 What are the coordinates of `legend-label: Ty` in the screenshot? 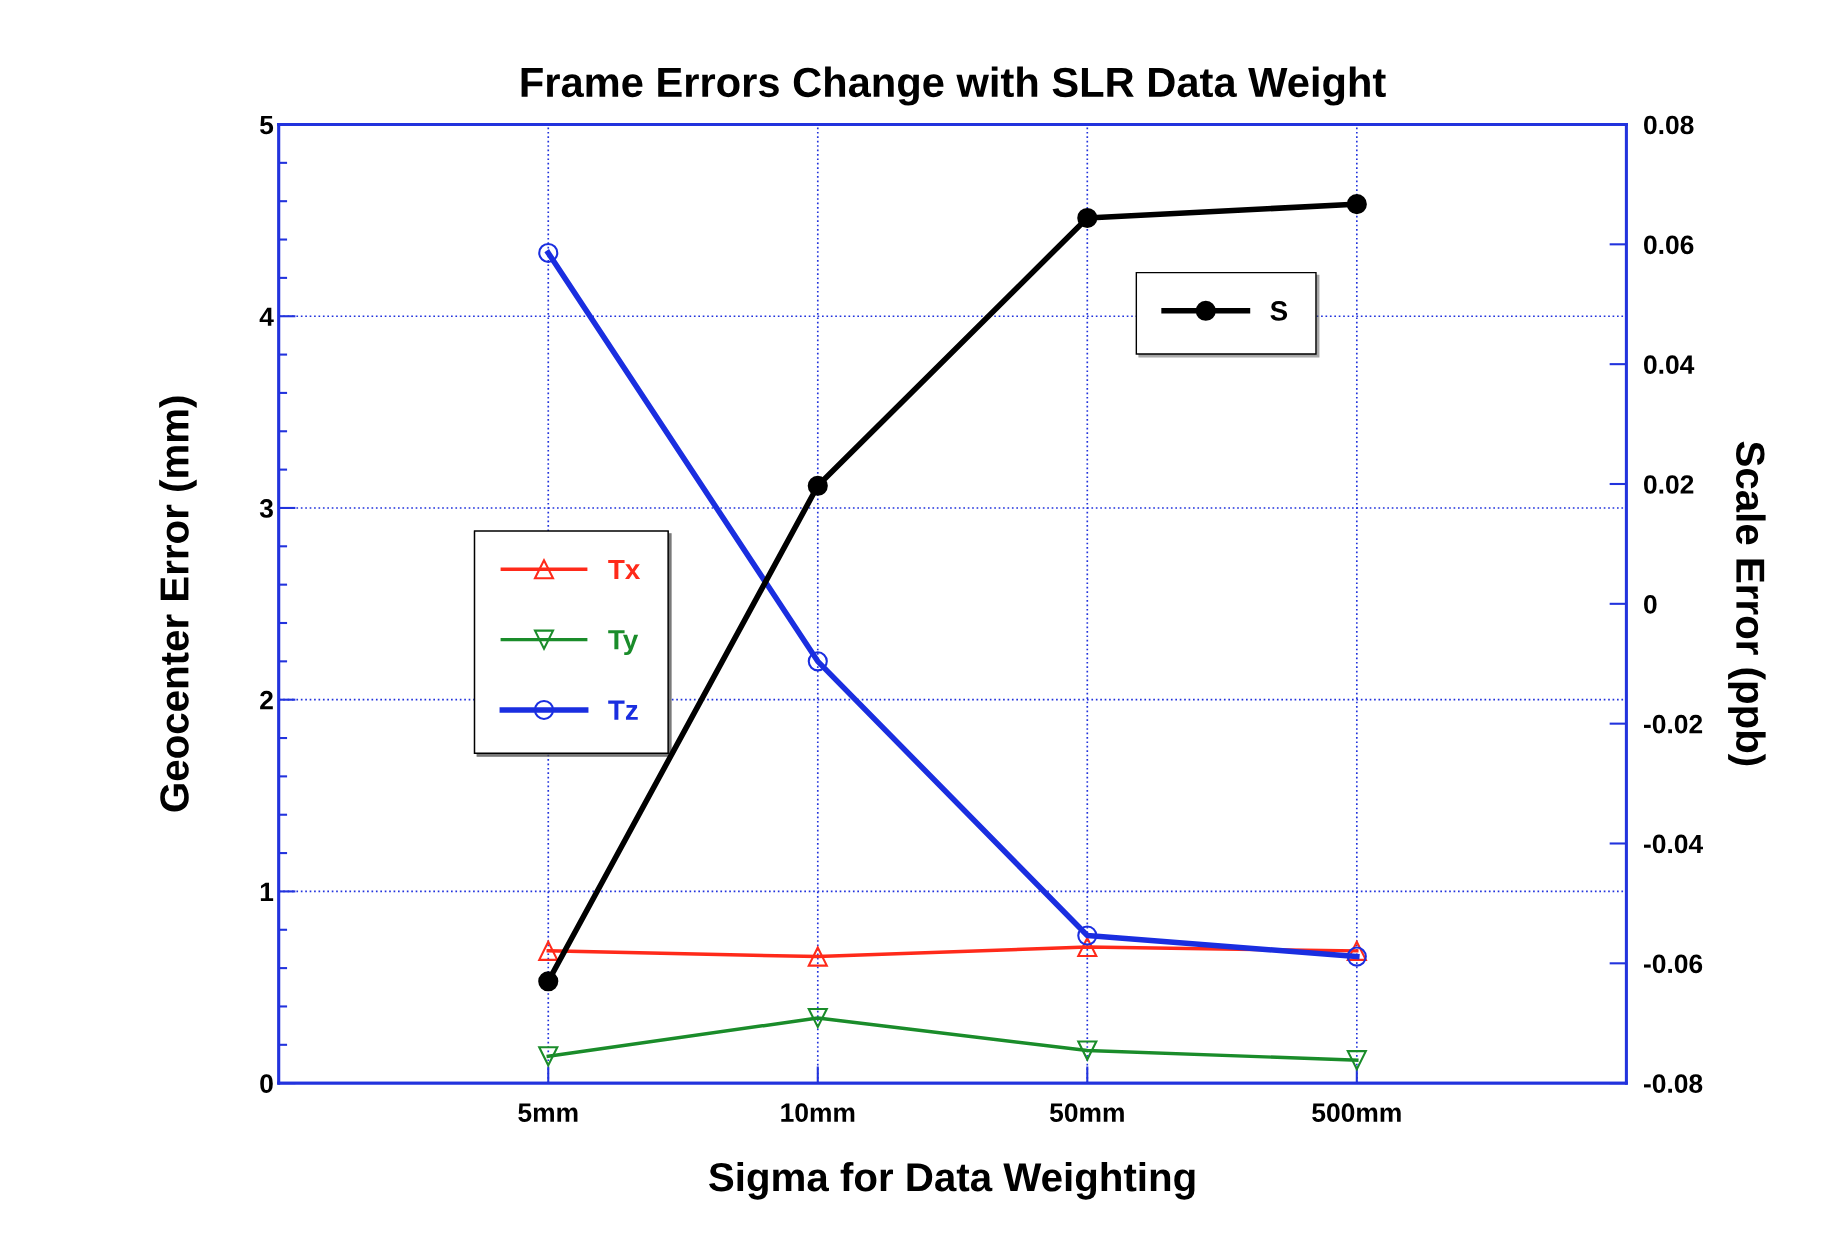 It's located at (623, 643).